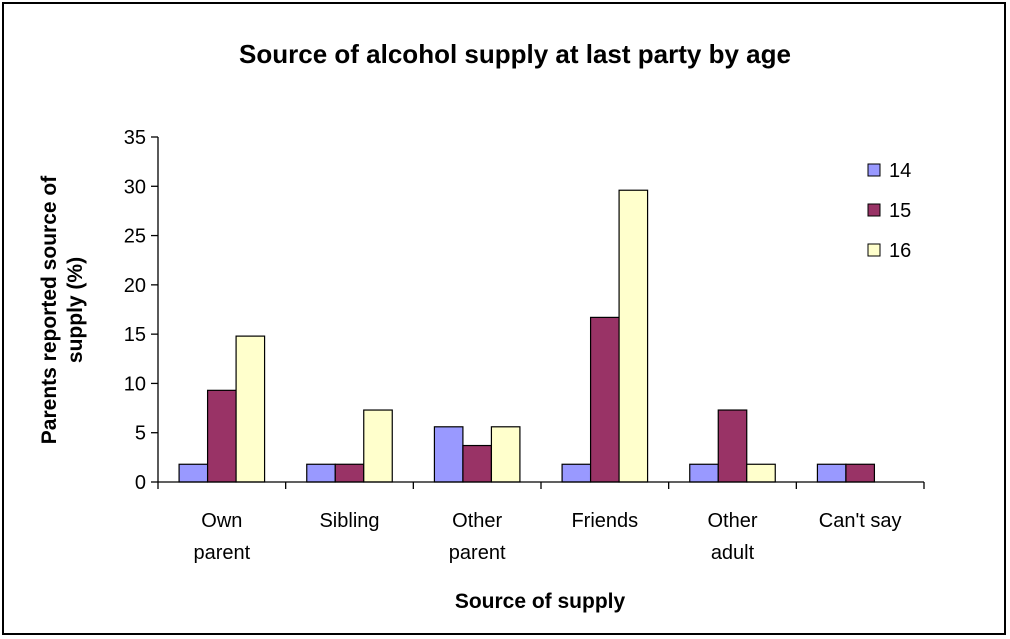  What do you see at coordinates (900, 211) in the screenshot?
I see `legend-label-15: 15` at bounding box center [900, 211].